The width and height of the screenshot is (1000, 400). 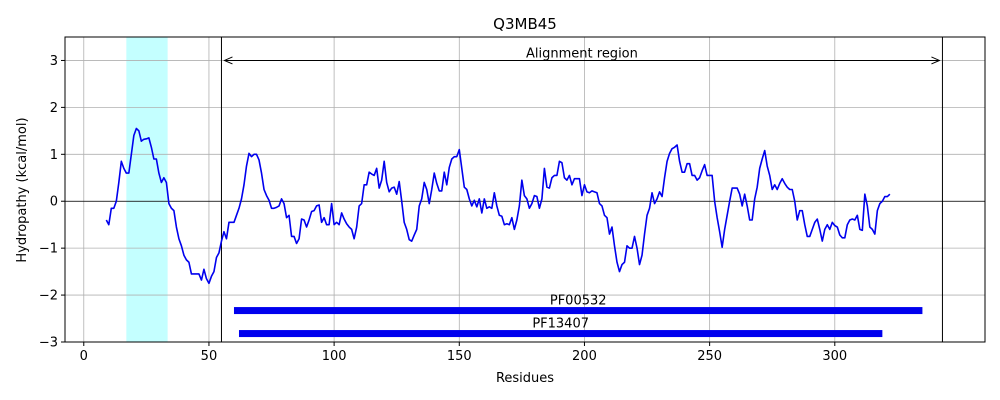 What do you see at coordinates (22, 189) in the screenshot?
I see `y-axis-label: Hydropathy (kcal/mol)` at bounding box center [22, 189].